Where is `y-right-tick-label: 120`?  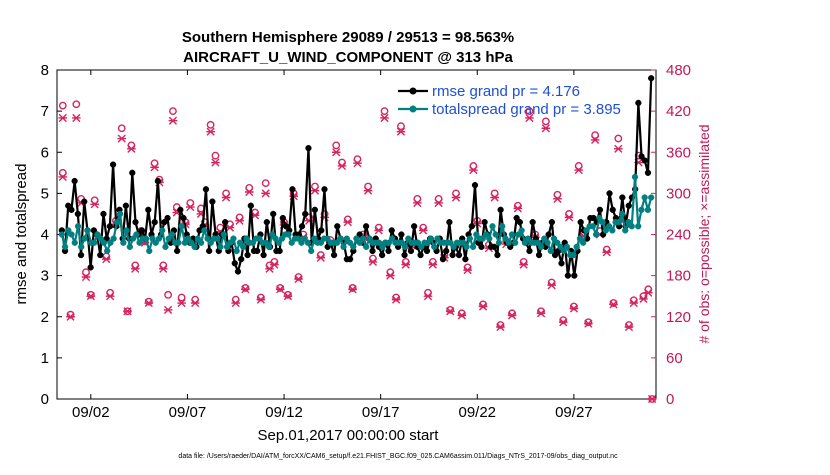
y-right-tick-label: 120 is located at coordinates (678, 317).